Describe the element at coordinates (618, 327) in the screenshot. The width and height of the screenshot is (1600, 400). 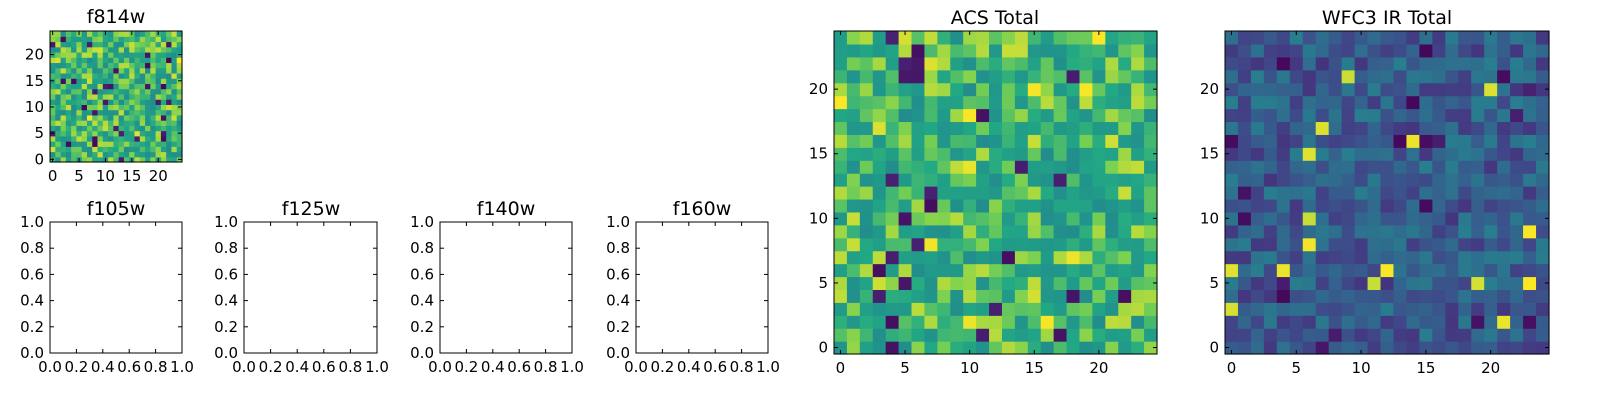
I see `y-tick-label: 0.2` at that location.